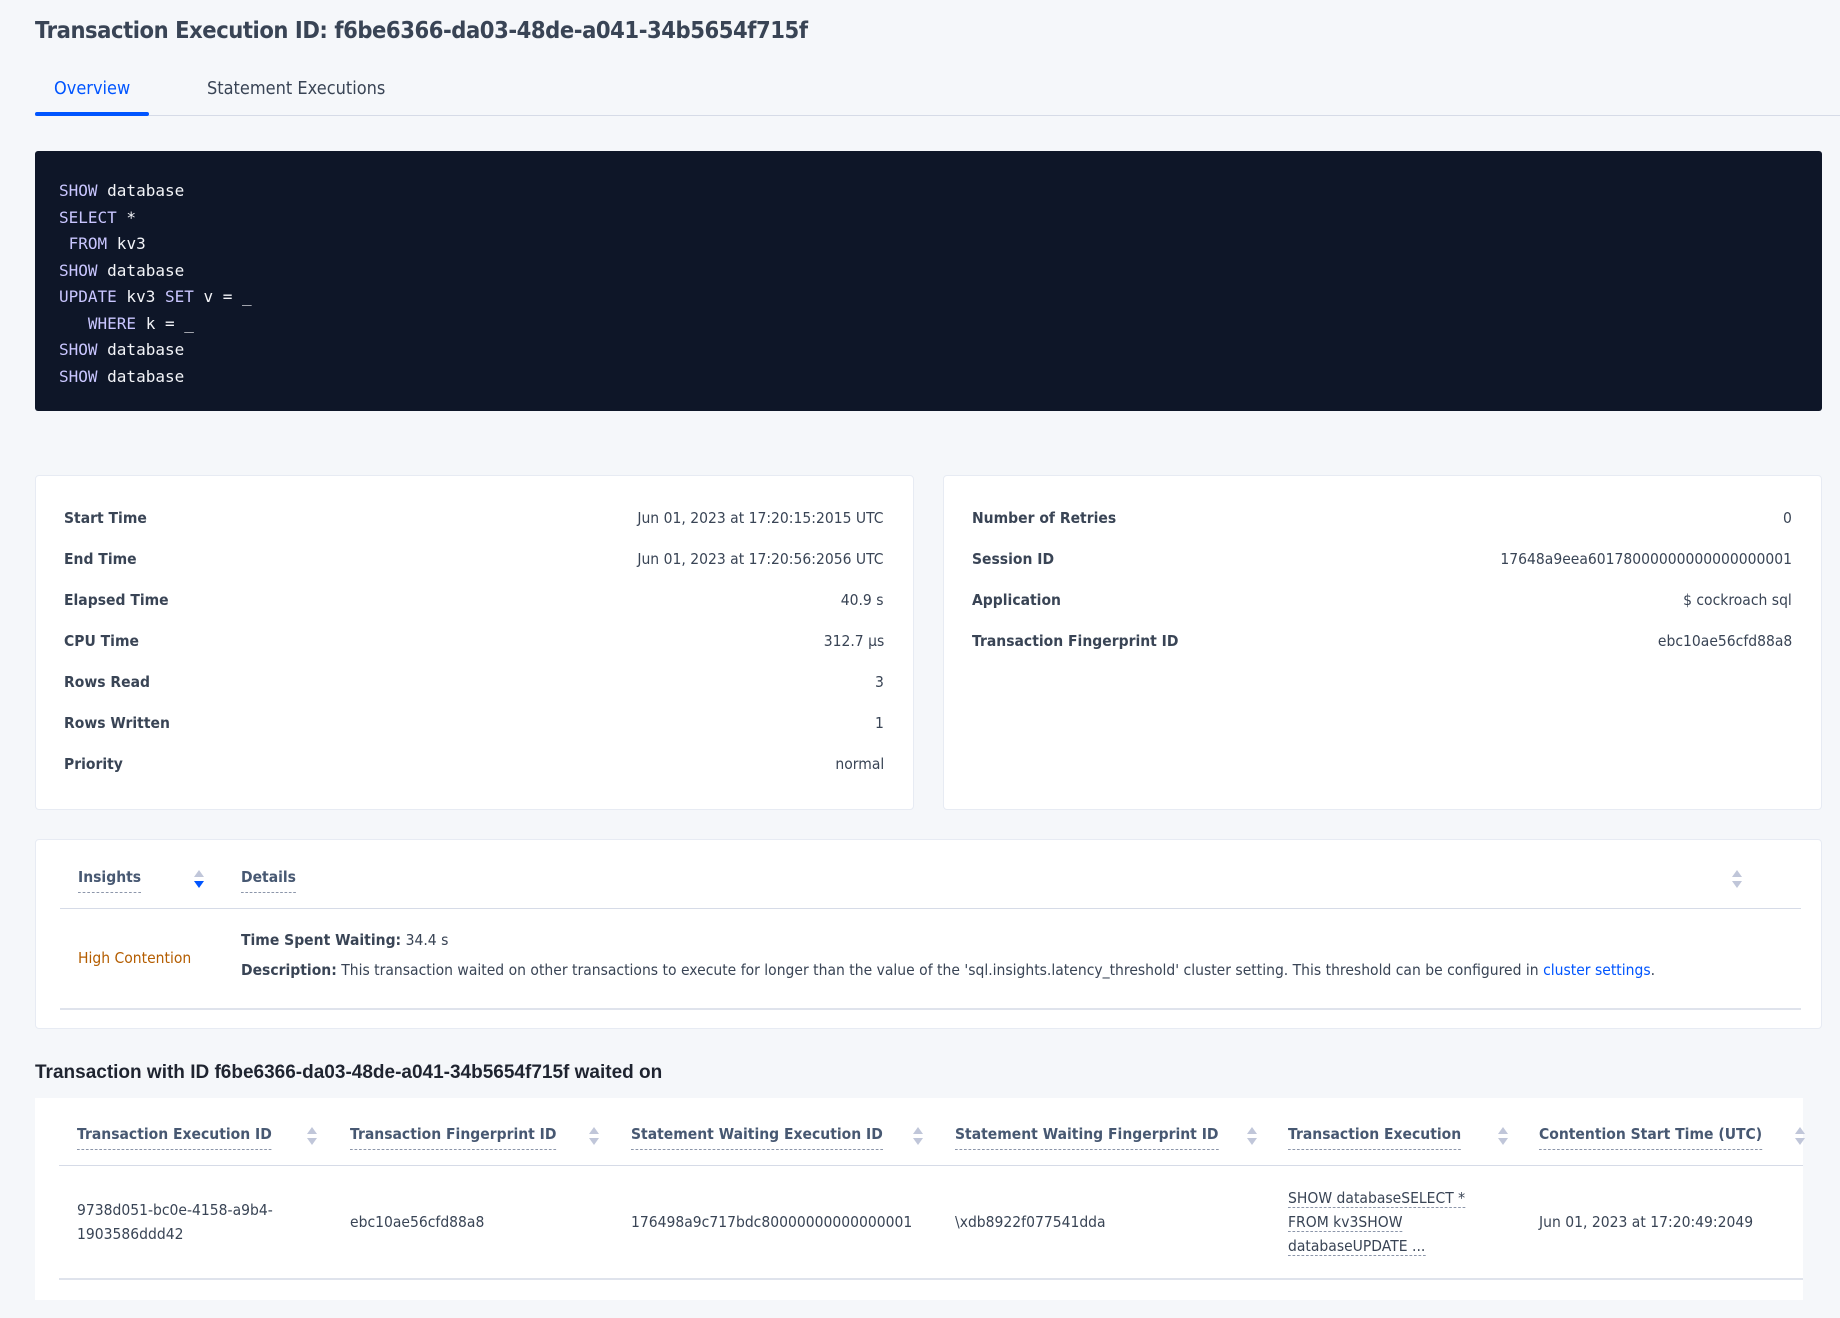 This screenshot has height=1318, width=1840. Describe the element at coordinates (474, 683) in the screenshot. I see `summary-row: Rows Read 3` at that location.